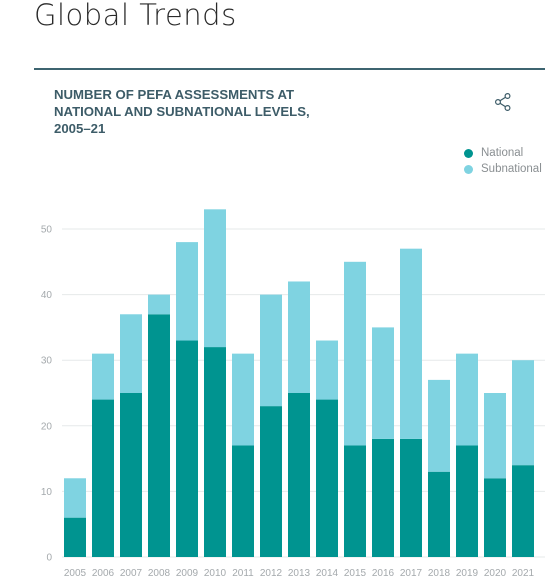  What do you see at coordinates (47, 492) in the screenshot?
I see `y-tick-label: 10` at bounding box center [47, 492].